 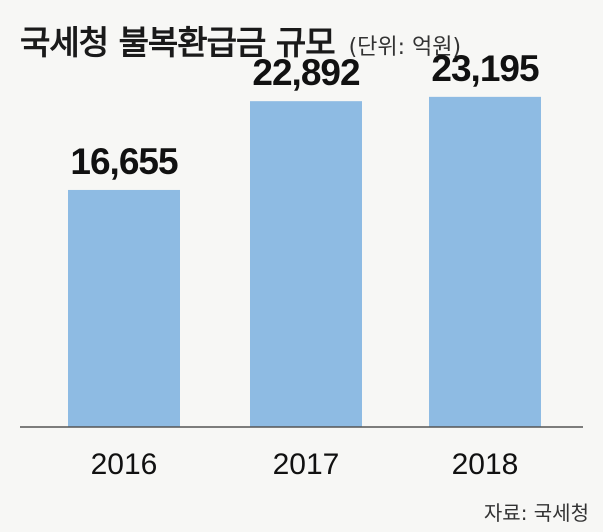 What do you see at coordinates (124, 161) in the screenshot?
I see `value-label-2016: 16,655` at bounding box center [124, 161].